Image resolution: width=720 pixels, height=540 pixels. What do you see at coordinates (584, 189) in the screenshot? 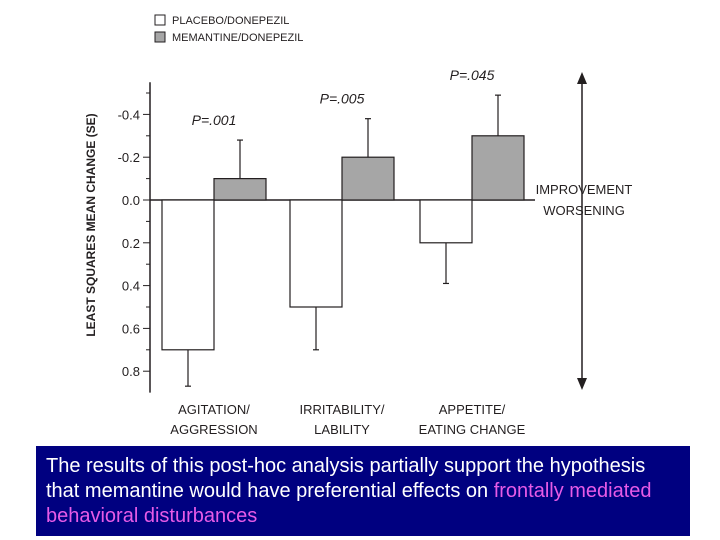
I see `improvement-label: IMPROVEMENT` at bounding box center [584, 189].